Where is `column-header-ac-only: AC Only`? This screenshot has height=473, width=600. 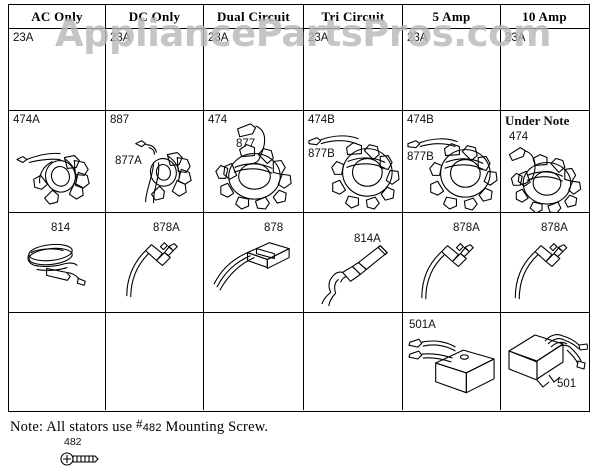 column-header-ac-only: AC Only is located at coordinates (57, 16).